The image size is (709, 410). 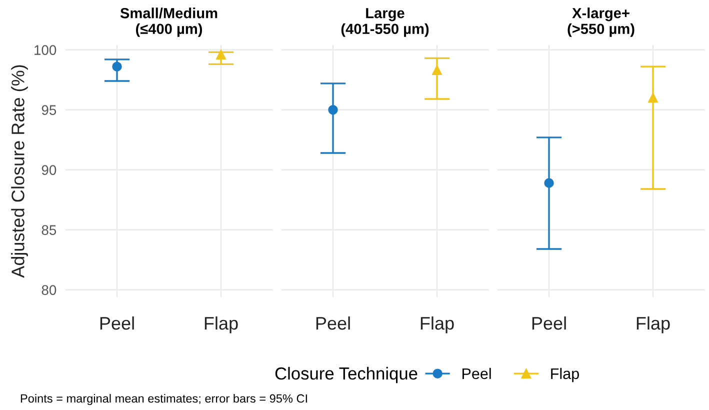 What do you see at coordinates (346, 375) in the screenshot?
I see `legend-title: Closure Technique` at bounding box center [346, 375].